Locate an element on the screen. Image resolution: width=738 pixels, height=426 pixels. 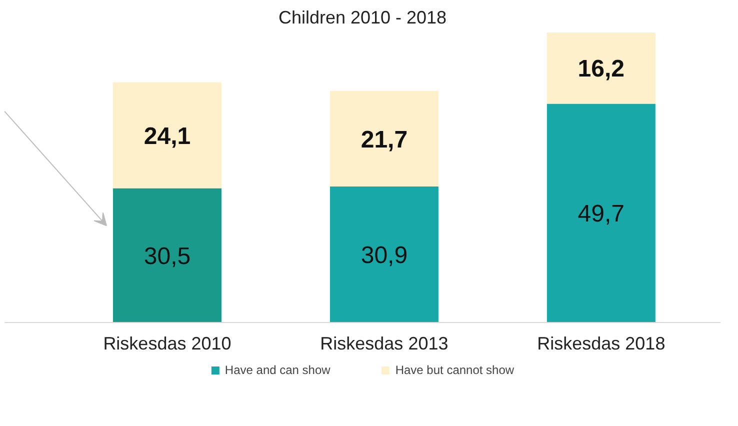
legend-label: Have and can show is located at coordinates (277, 370).